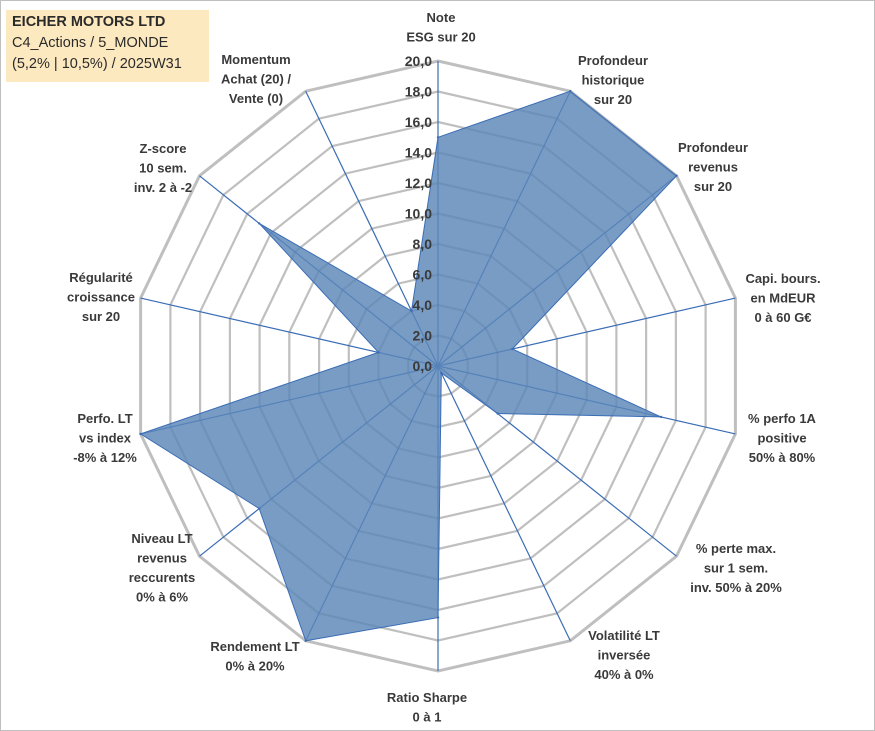  Describe the element at coordinates (256, 98) in the screenshot. I see `axis-label-line: Vente (0)` at that location.